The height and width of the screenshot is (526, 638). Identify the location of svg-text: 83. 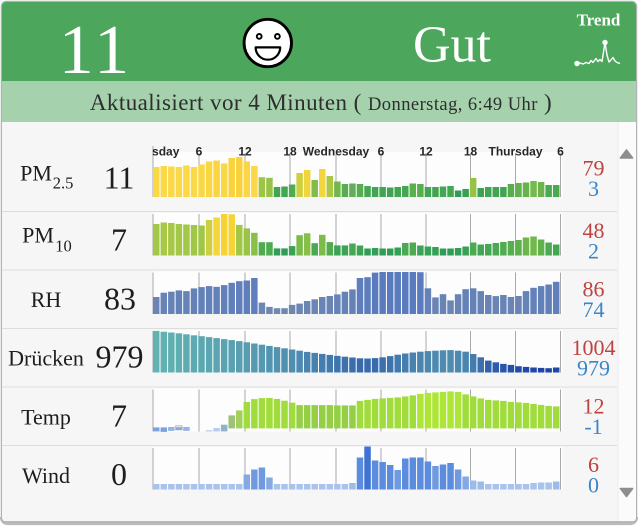
(120, 299).